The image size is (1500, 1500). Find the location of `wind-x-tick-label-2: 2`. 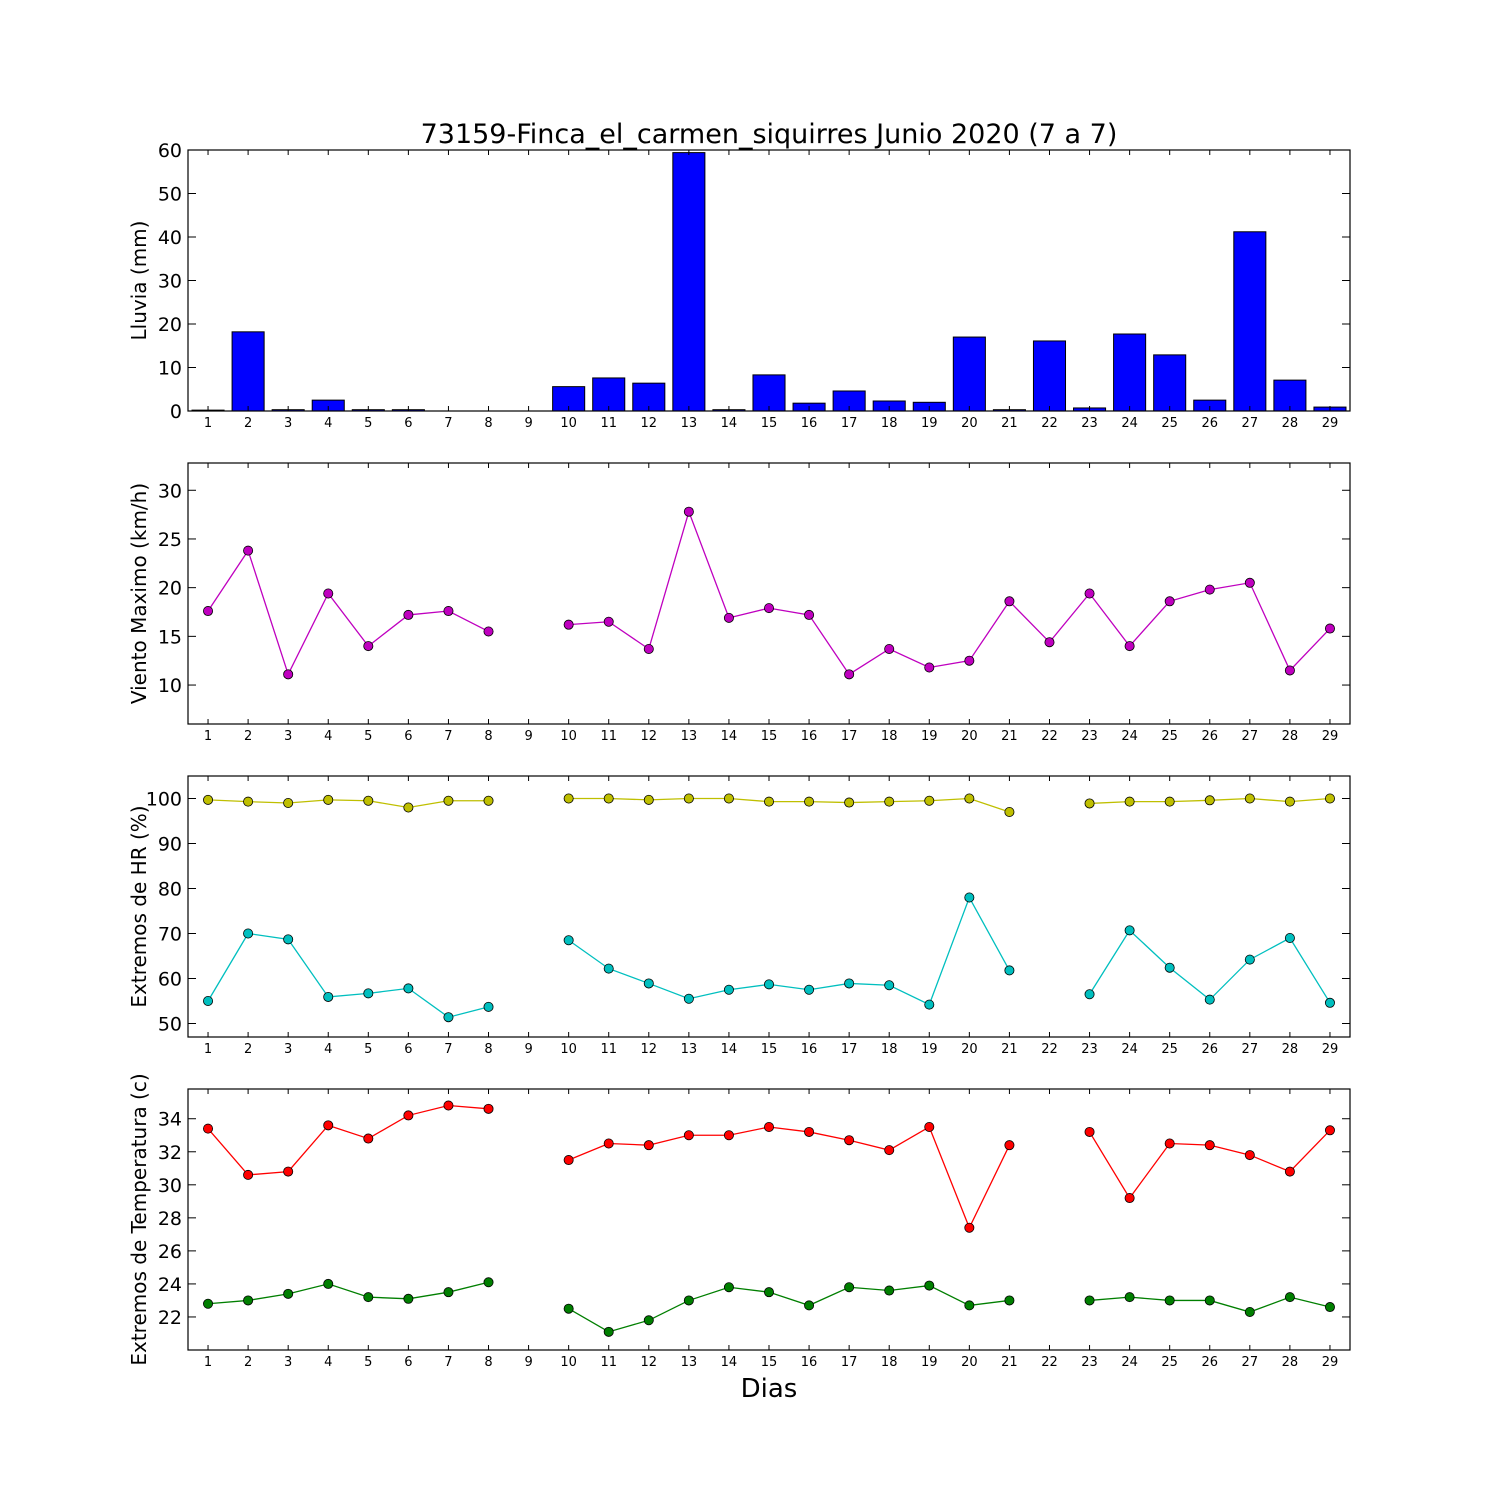

wind-x-tick-label-2: 2 is located at coordinates (248, 736).